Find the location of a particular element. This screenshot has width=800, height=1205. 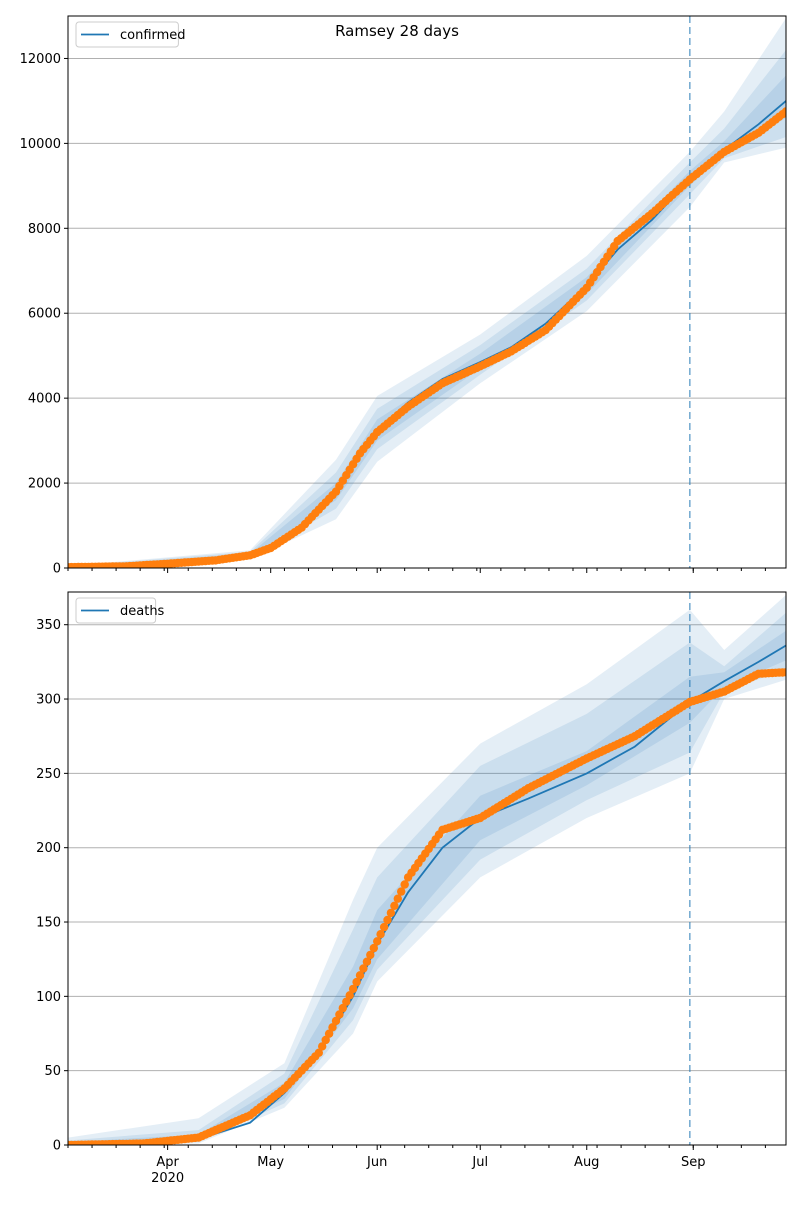

x-tick-label: Jun is located at coordinates (376, 1162).